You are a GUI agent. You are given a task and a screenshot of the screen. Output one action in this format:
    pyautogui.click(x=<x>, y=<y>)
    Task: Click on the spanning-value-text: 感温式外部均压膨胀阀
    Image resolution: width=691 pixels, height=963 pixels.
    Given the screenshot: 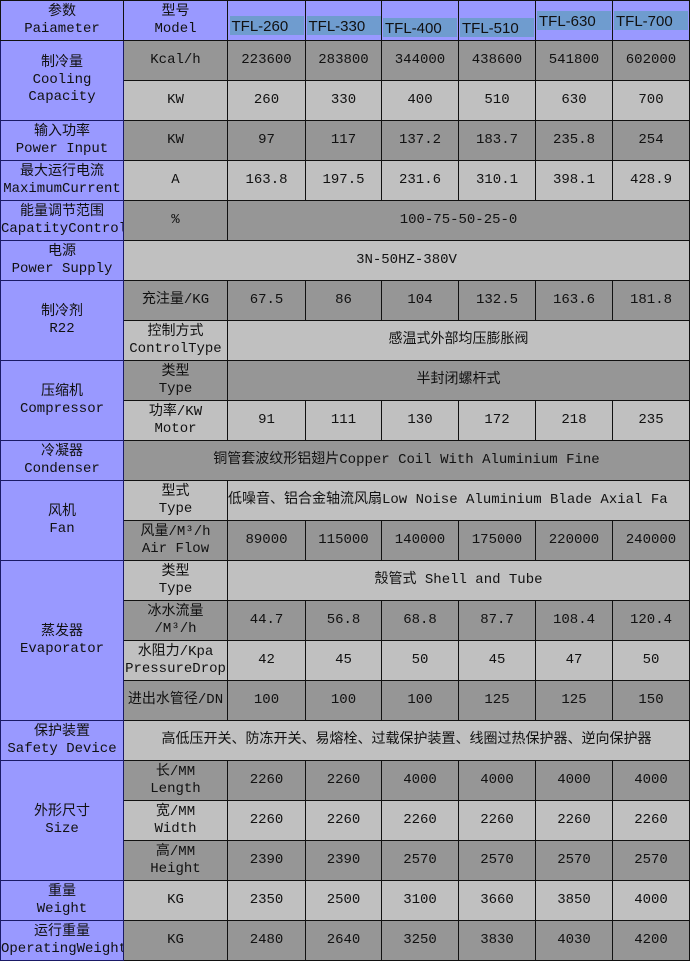 What is the action you would take?
    pyautogui.click(x=458, y=340)
    